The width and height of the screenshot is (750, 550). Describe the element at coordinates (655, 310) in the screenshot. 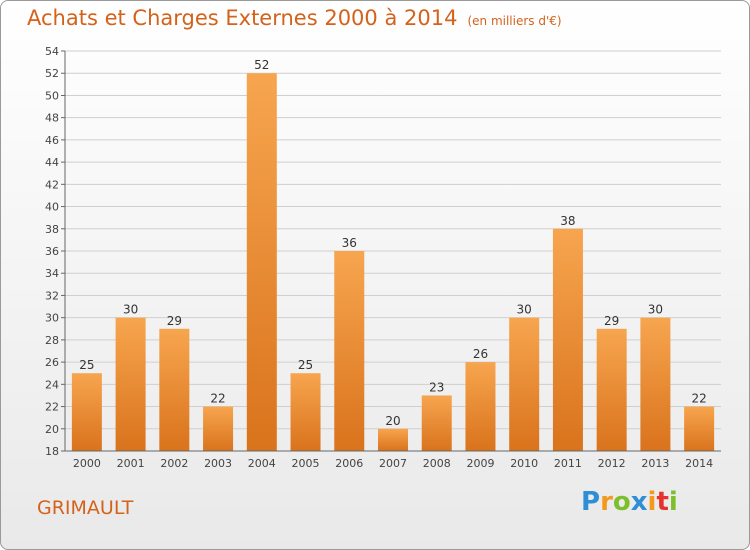

I see `data-label-2013: 30` at that location.